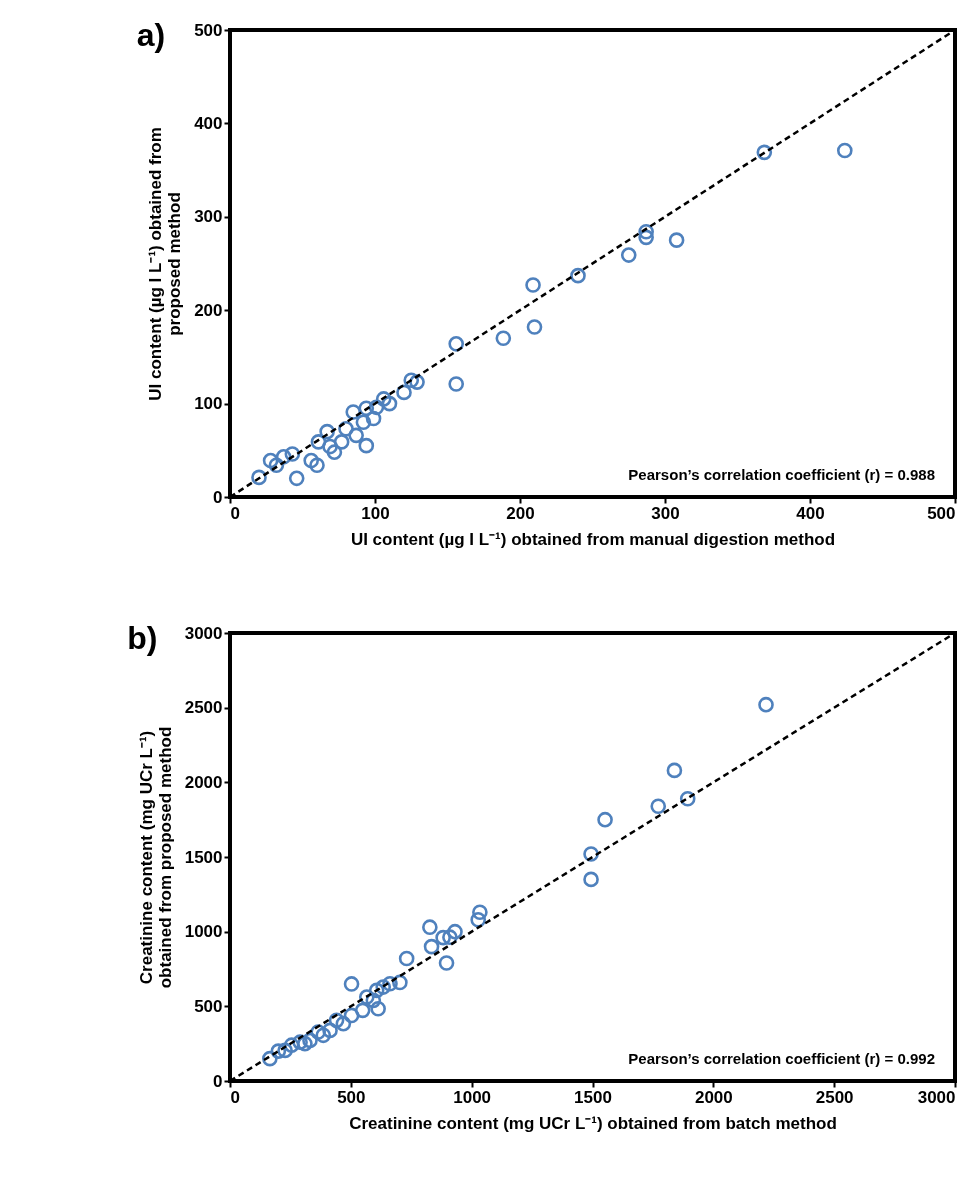  What do you see at coordinates (142, 638) in the screenshot?
I see `chart-title: b)` at bounding box center [142, 638].